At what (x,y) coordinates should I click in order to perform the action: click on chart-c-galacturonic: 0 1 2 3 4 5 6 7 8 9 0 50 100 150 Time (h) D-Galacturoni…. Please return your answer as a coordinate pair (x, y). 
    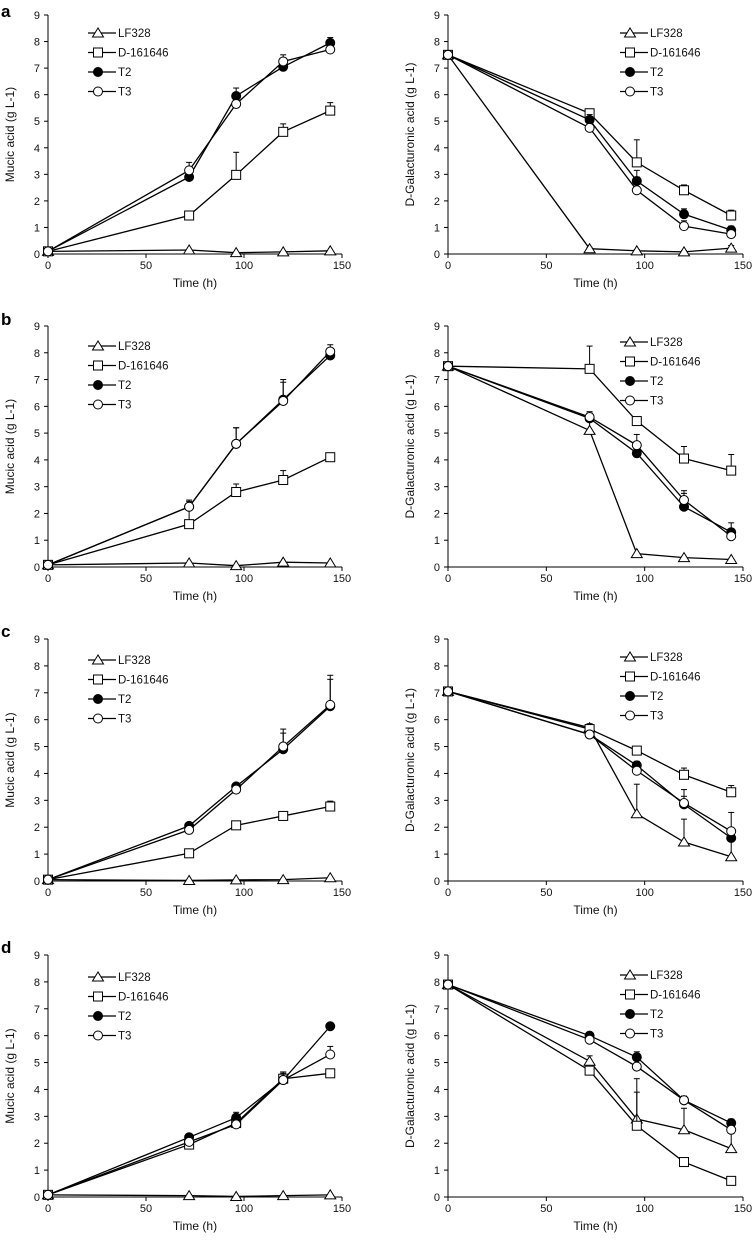
    Looking at the image, I should click on (577, 775).